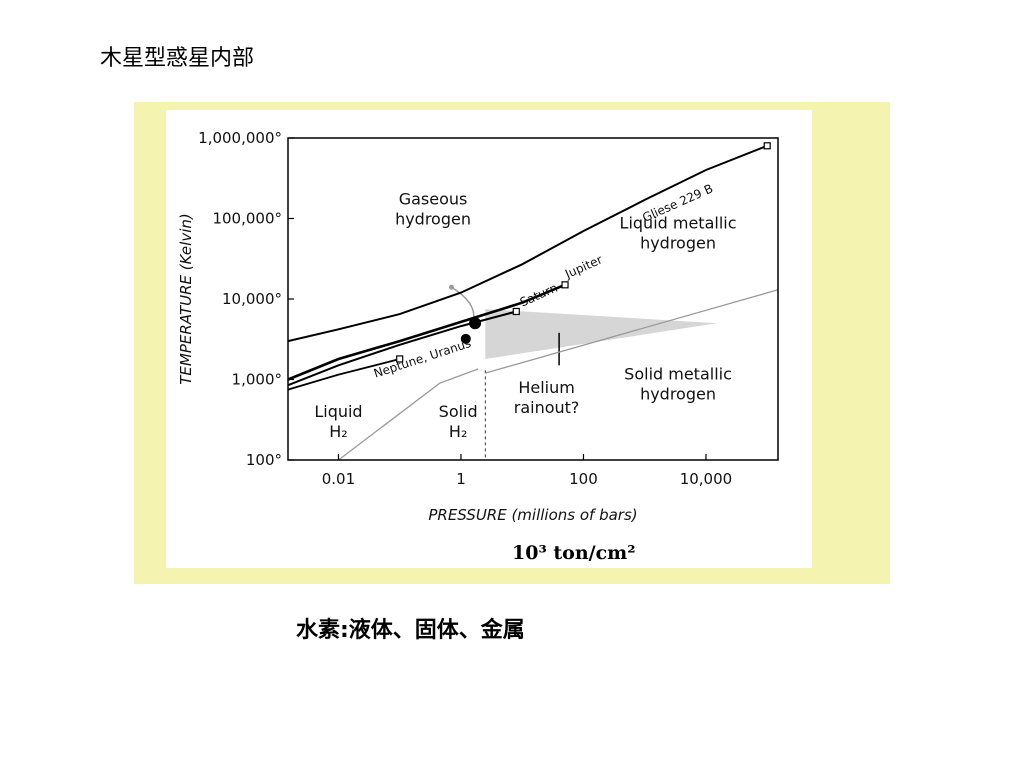 This screenshot has width=1024, height=768. What do you see at coordinates (433, 218) in the screenshot?
I see `region-label-0-line-1: hydrogen` at bounding box center [433, 218].